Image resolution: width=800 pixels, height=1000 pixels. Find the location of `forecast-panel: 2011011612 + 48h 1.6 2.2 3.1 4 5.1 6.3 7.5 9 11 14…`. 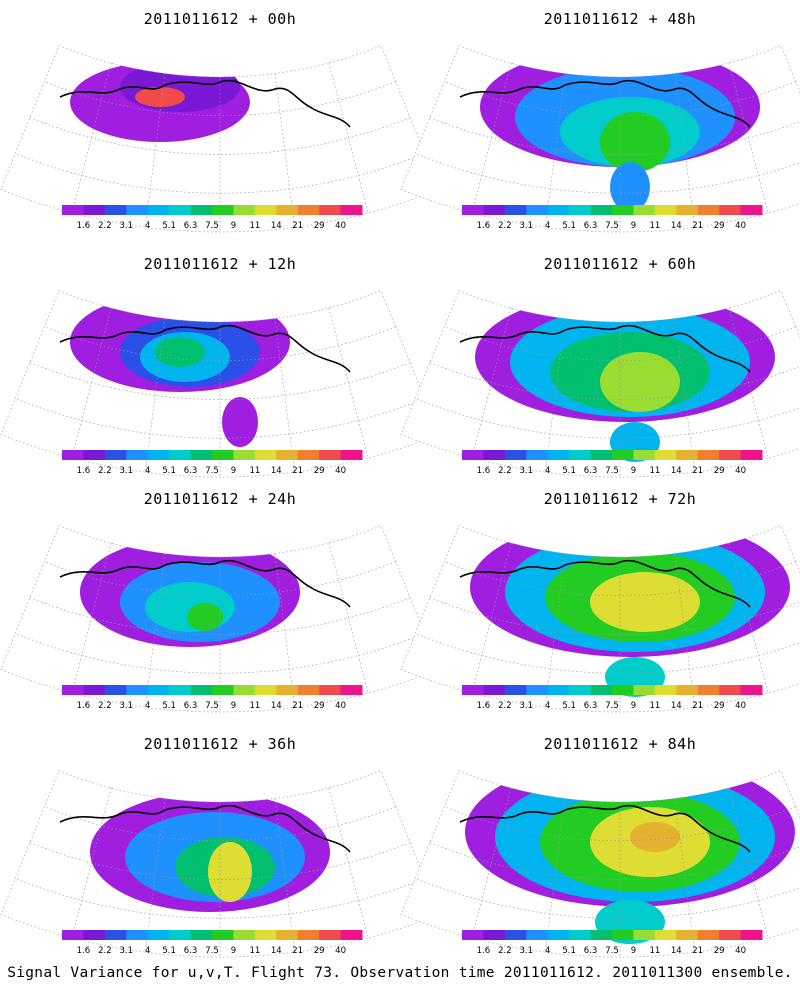

forecast-panel: 2011011612 + 48h 1.6 2.2 3.1 4 5.1 6.3 7.5 9 11 14… is located at coordinates (600, 127).